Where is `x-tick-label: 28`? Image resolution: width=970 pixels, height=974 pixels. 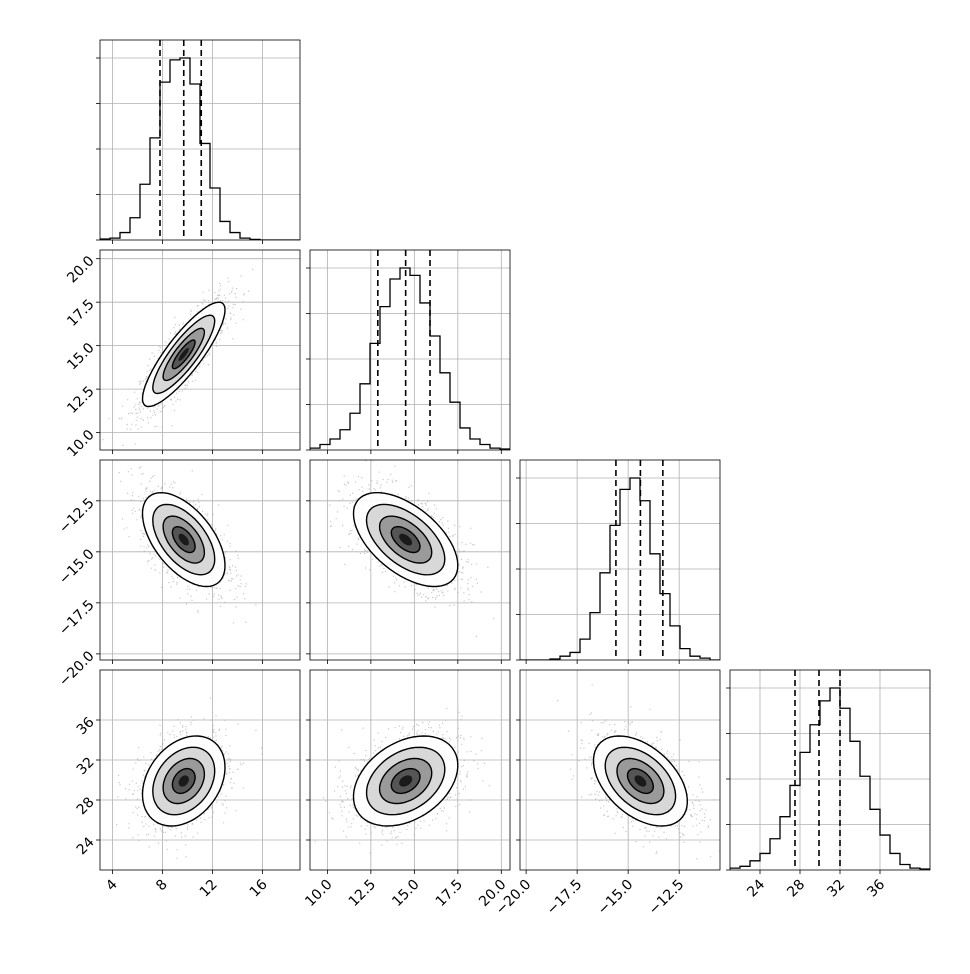
x-tick-label: 28 is located at coordinates (796, 889).